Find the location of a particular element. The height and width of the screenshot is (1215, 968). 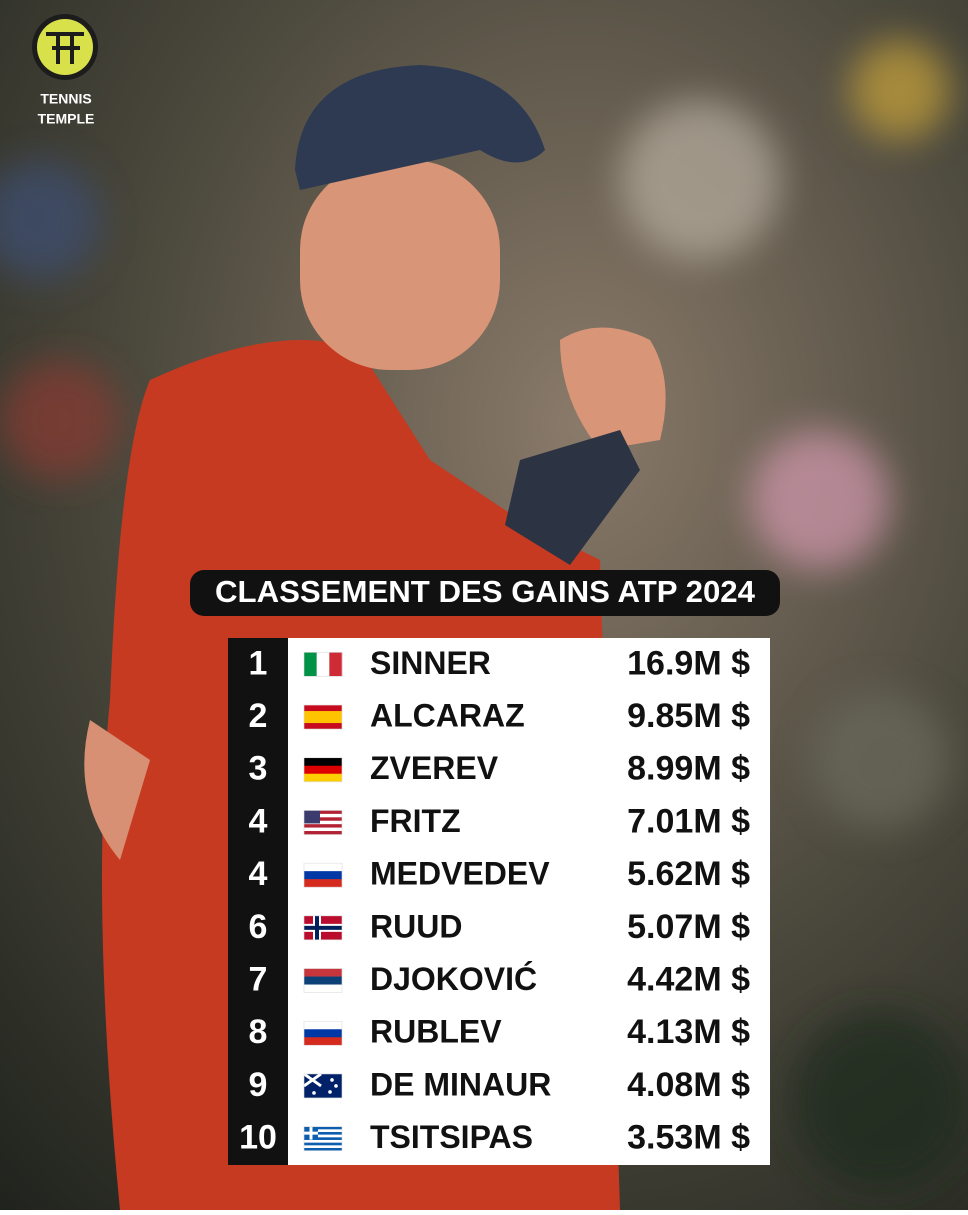

rank-column is located at coordinates (258, 901).